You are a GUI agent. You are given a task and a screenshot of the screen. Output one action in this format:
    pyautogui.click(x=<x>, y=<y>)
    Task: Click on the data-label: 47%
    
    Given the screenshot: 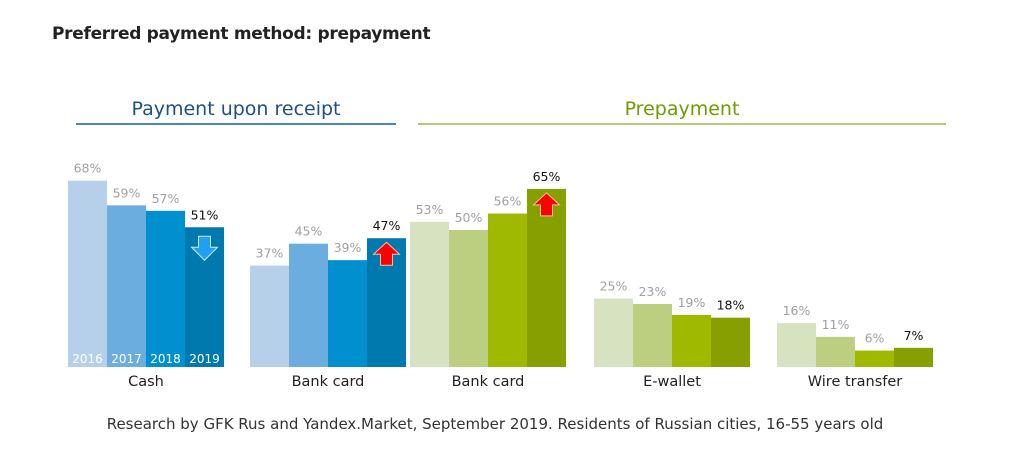 What is the action you would take?
    pyautogui.click(x=387, y=225)
    